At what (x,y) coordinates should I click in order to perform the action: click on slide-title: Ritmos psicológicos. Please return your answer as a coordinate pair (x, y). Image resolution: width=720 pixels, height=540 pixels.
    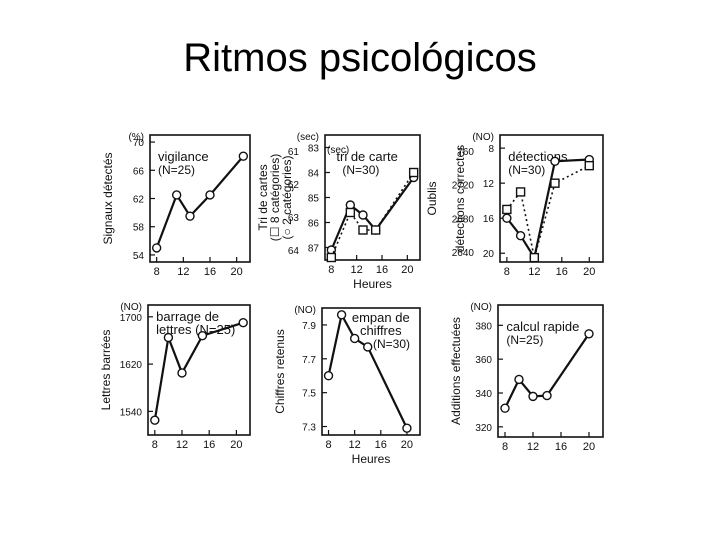
    Looking at the image, I should click on (360, 58).